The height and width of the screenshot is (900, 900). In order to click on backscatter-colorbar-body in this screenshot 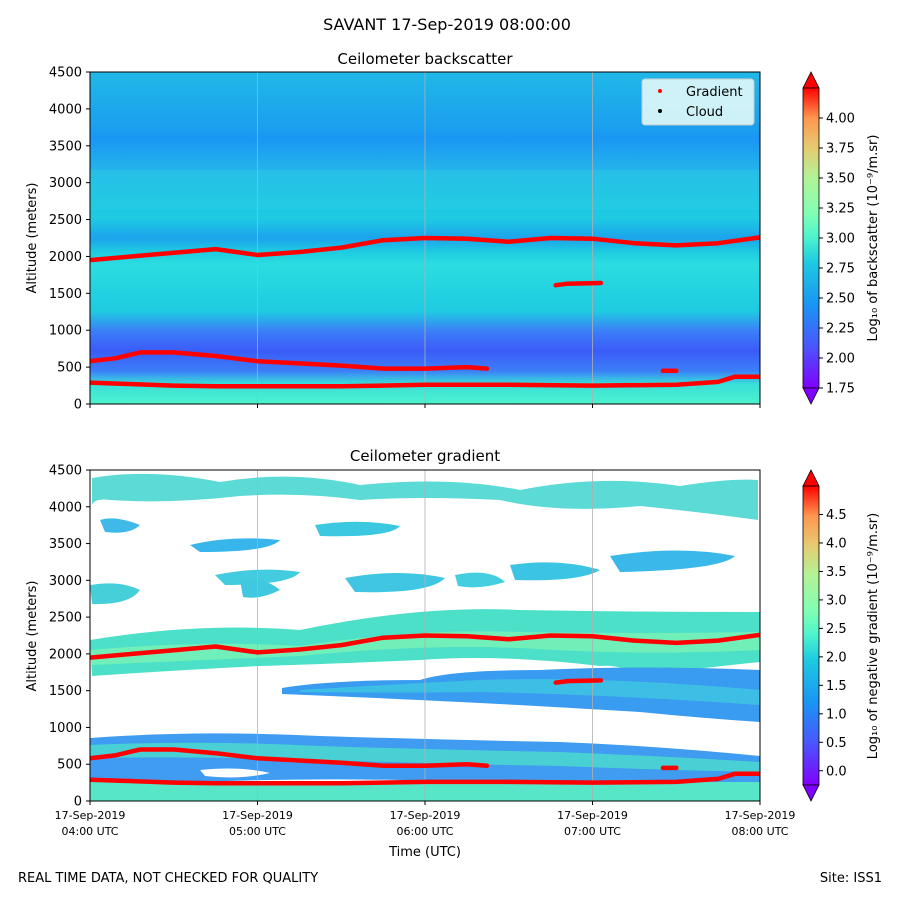, I will do `click(811, 238)`.